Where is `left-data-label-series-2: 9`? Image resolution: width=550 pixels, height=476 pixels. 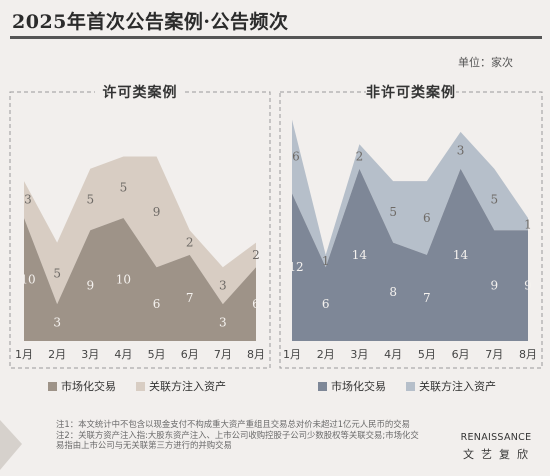 left-data-label-series-2: 9 is located at coordinates (157, 212).